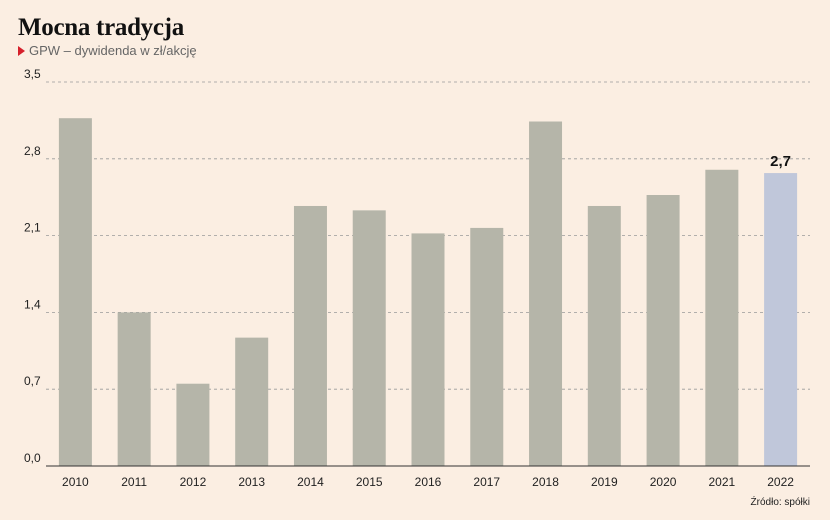 The width and height of the screenshot is (830, 520). Describe the element at coordinates (663, 482) in the screenshot. I see `x-tick-label: 2020` at that location.